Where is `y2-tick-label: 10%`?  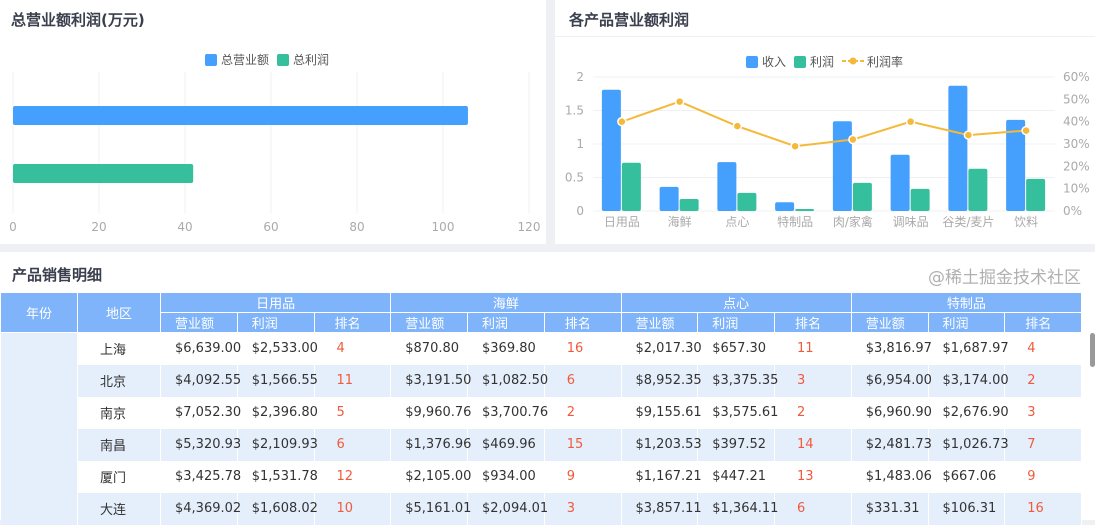
y2-tick-label: 10% is located at coordinates (1076, 189).